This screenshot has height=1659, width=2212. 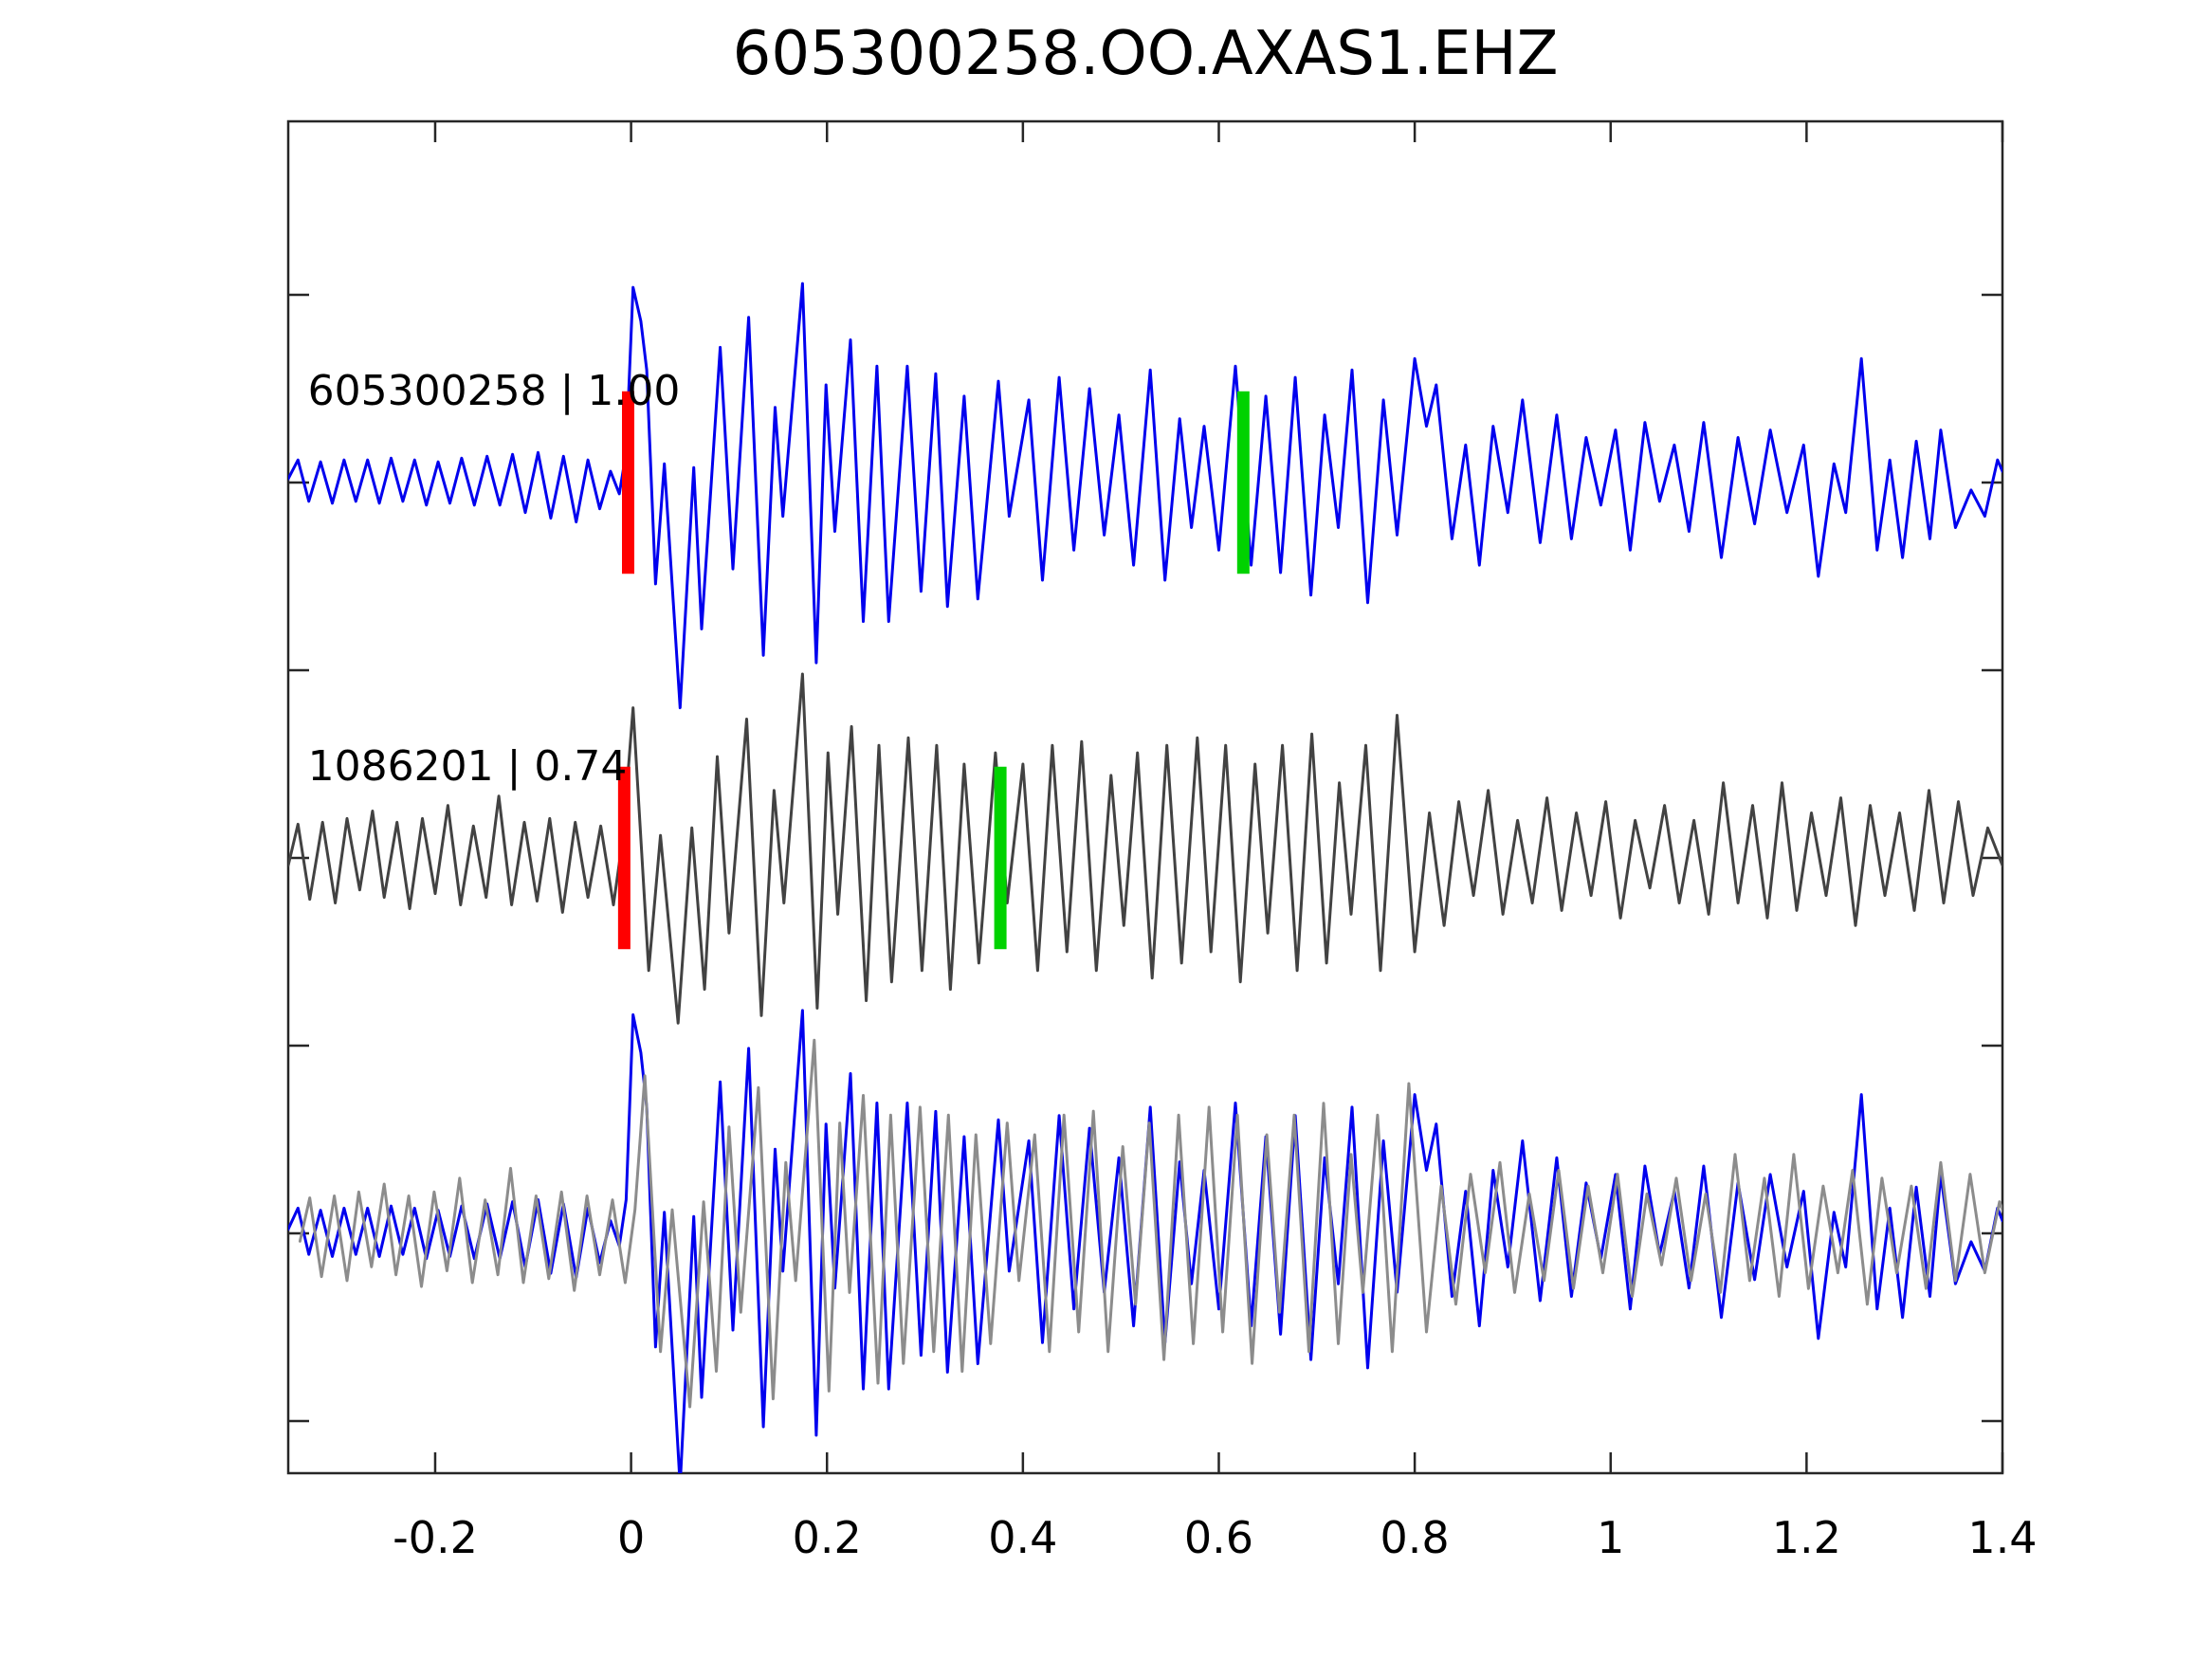 What do you see at coordinates (435, 1537) in the screenshot?
I see `x-tick-label: -0.2` at bounding box center [435, 1537].